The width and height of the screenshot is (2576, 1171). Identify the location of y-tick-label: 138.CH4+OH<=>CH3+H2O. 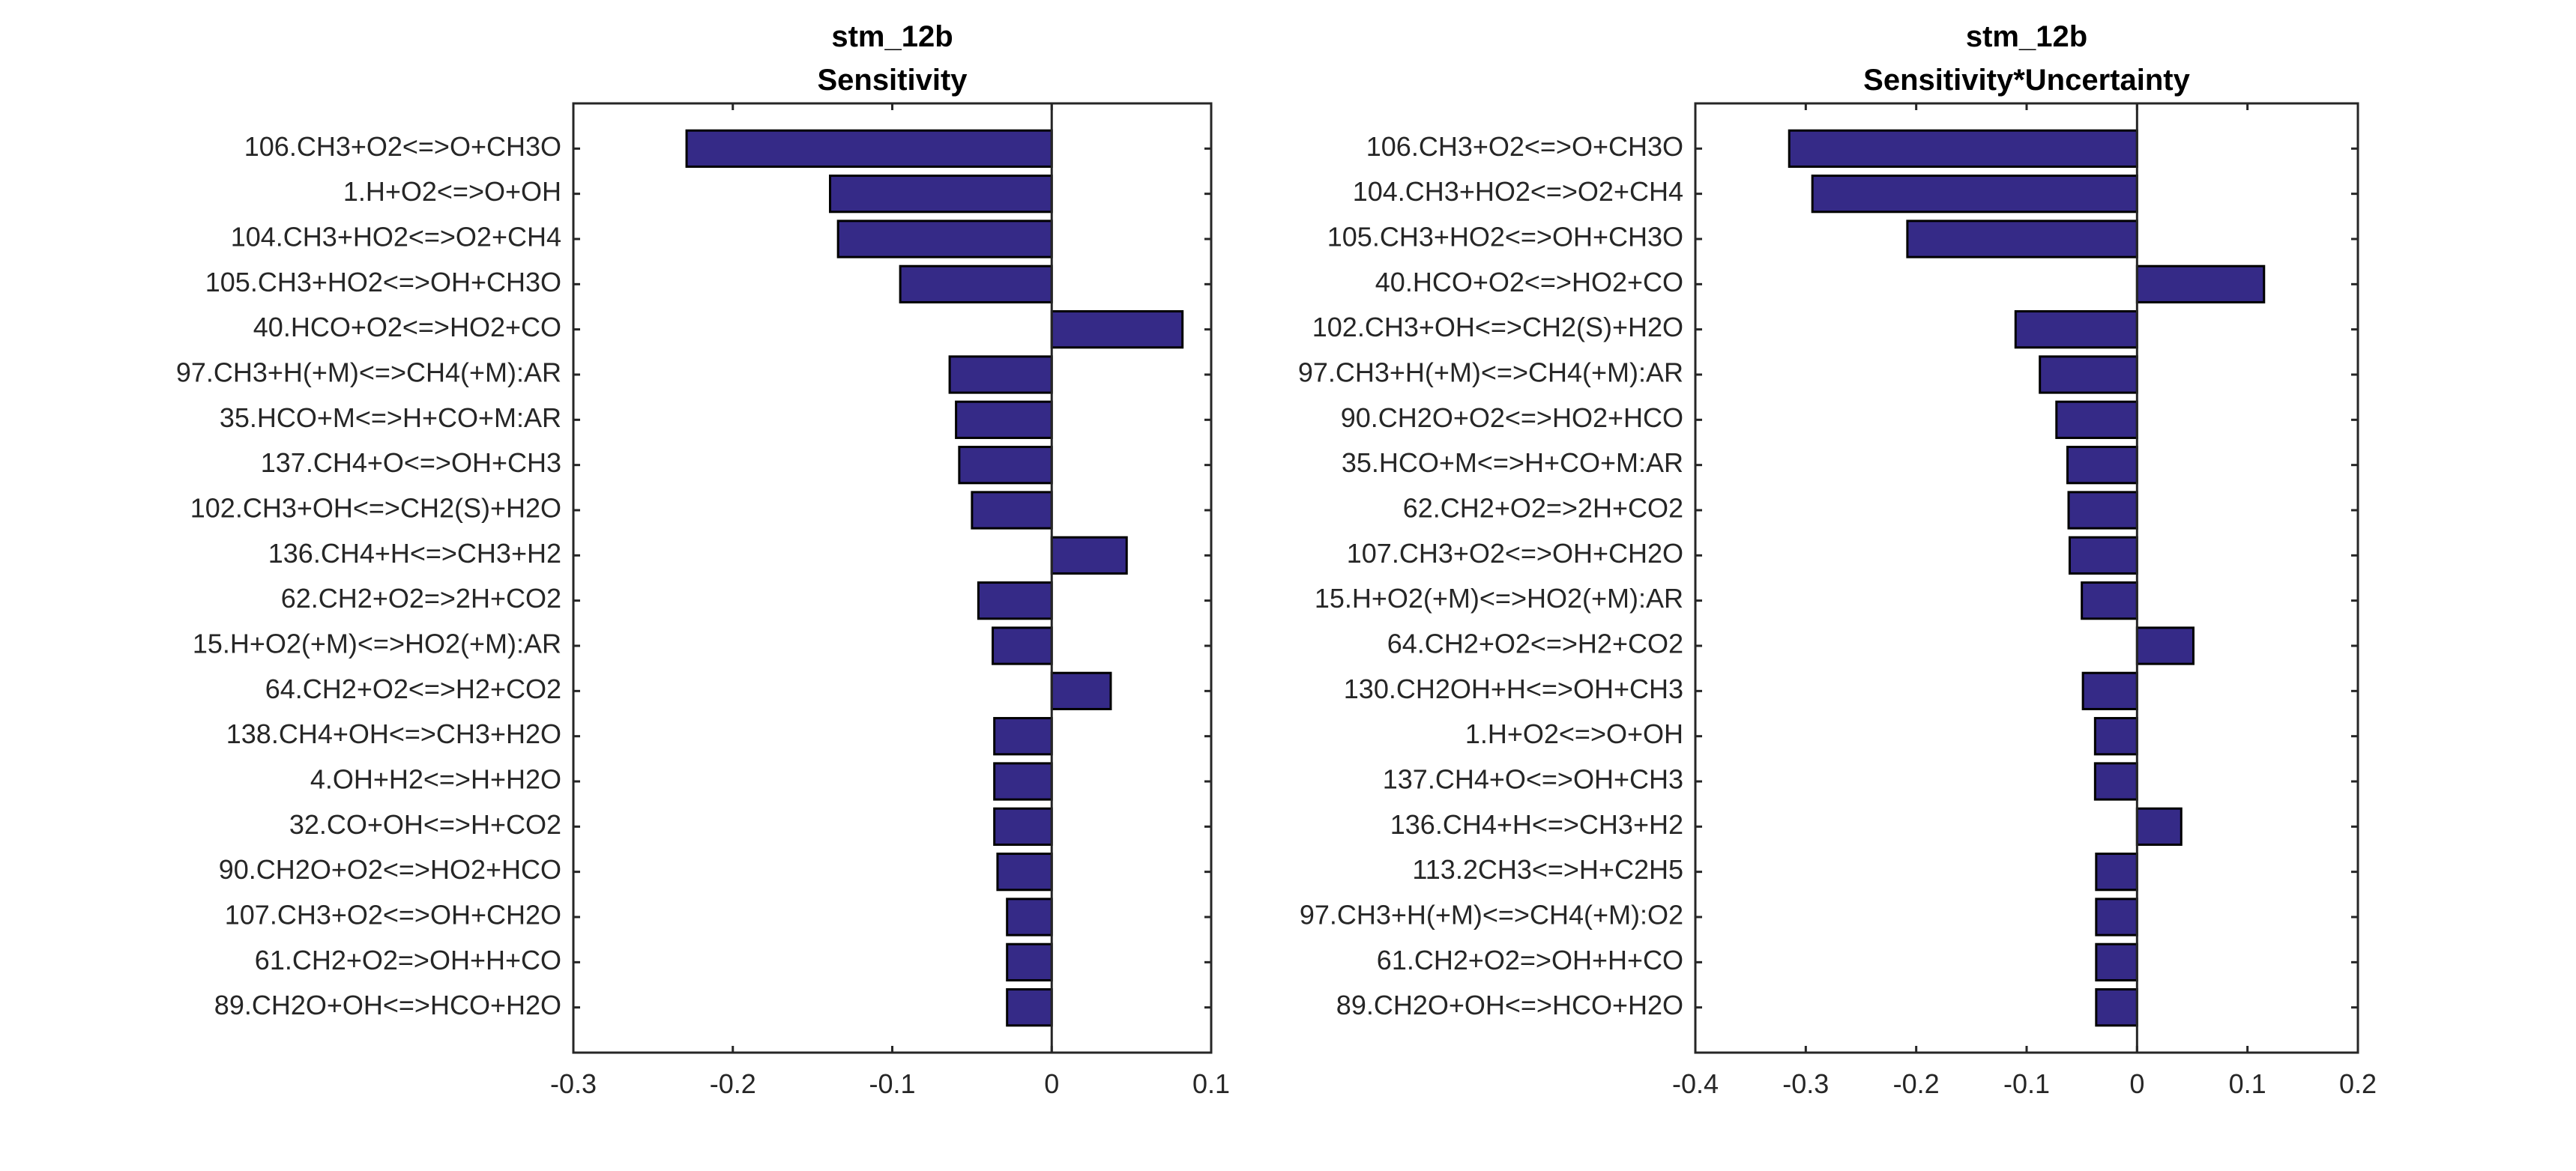
(394, 733).